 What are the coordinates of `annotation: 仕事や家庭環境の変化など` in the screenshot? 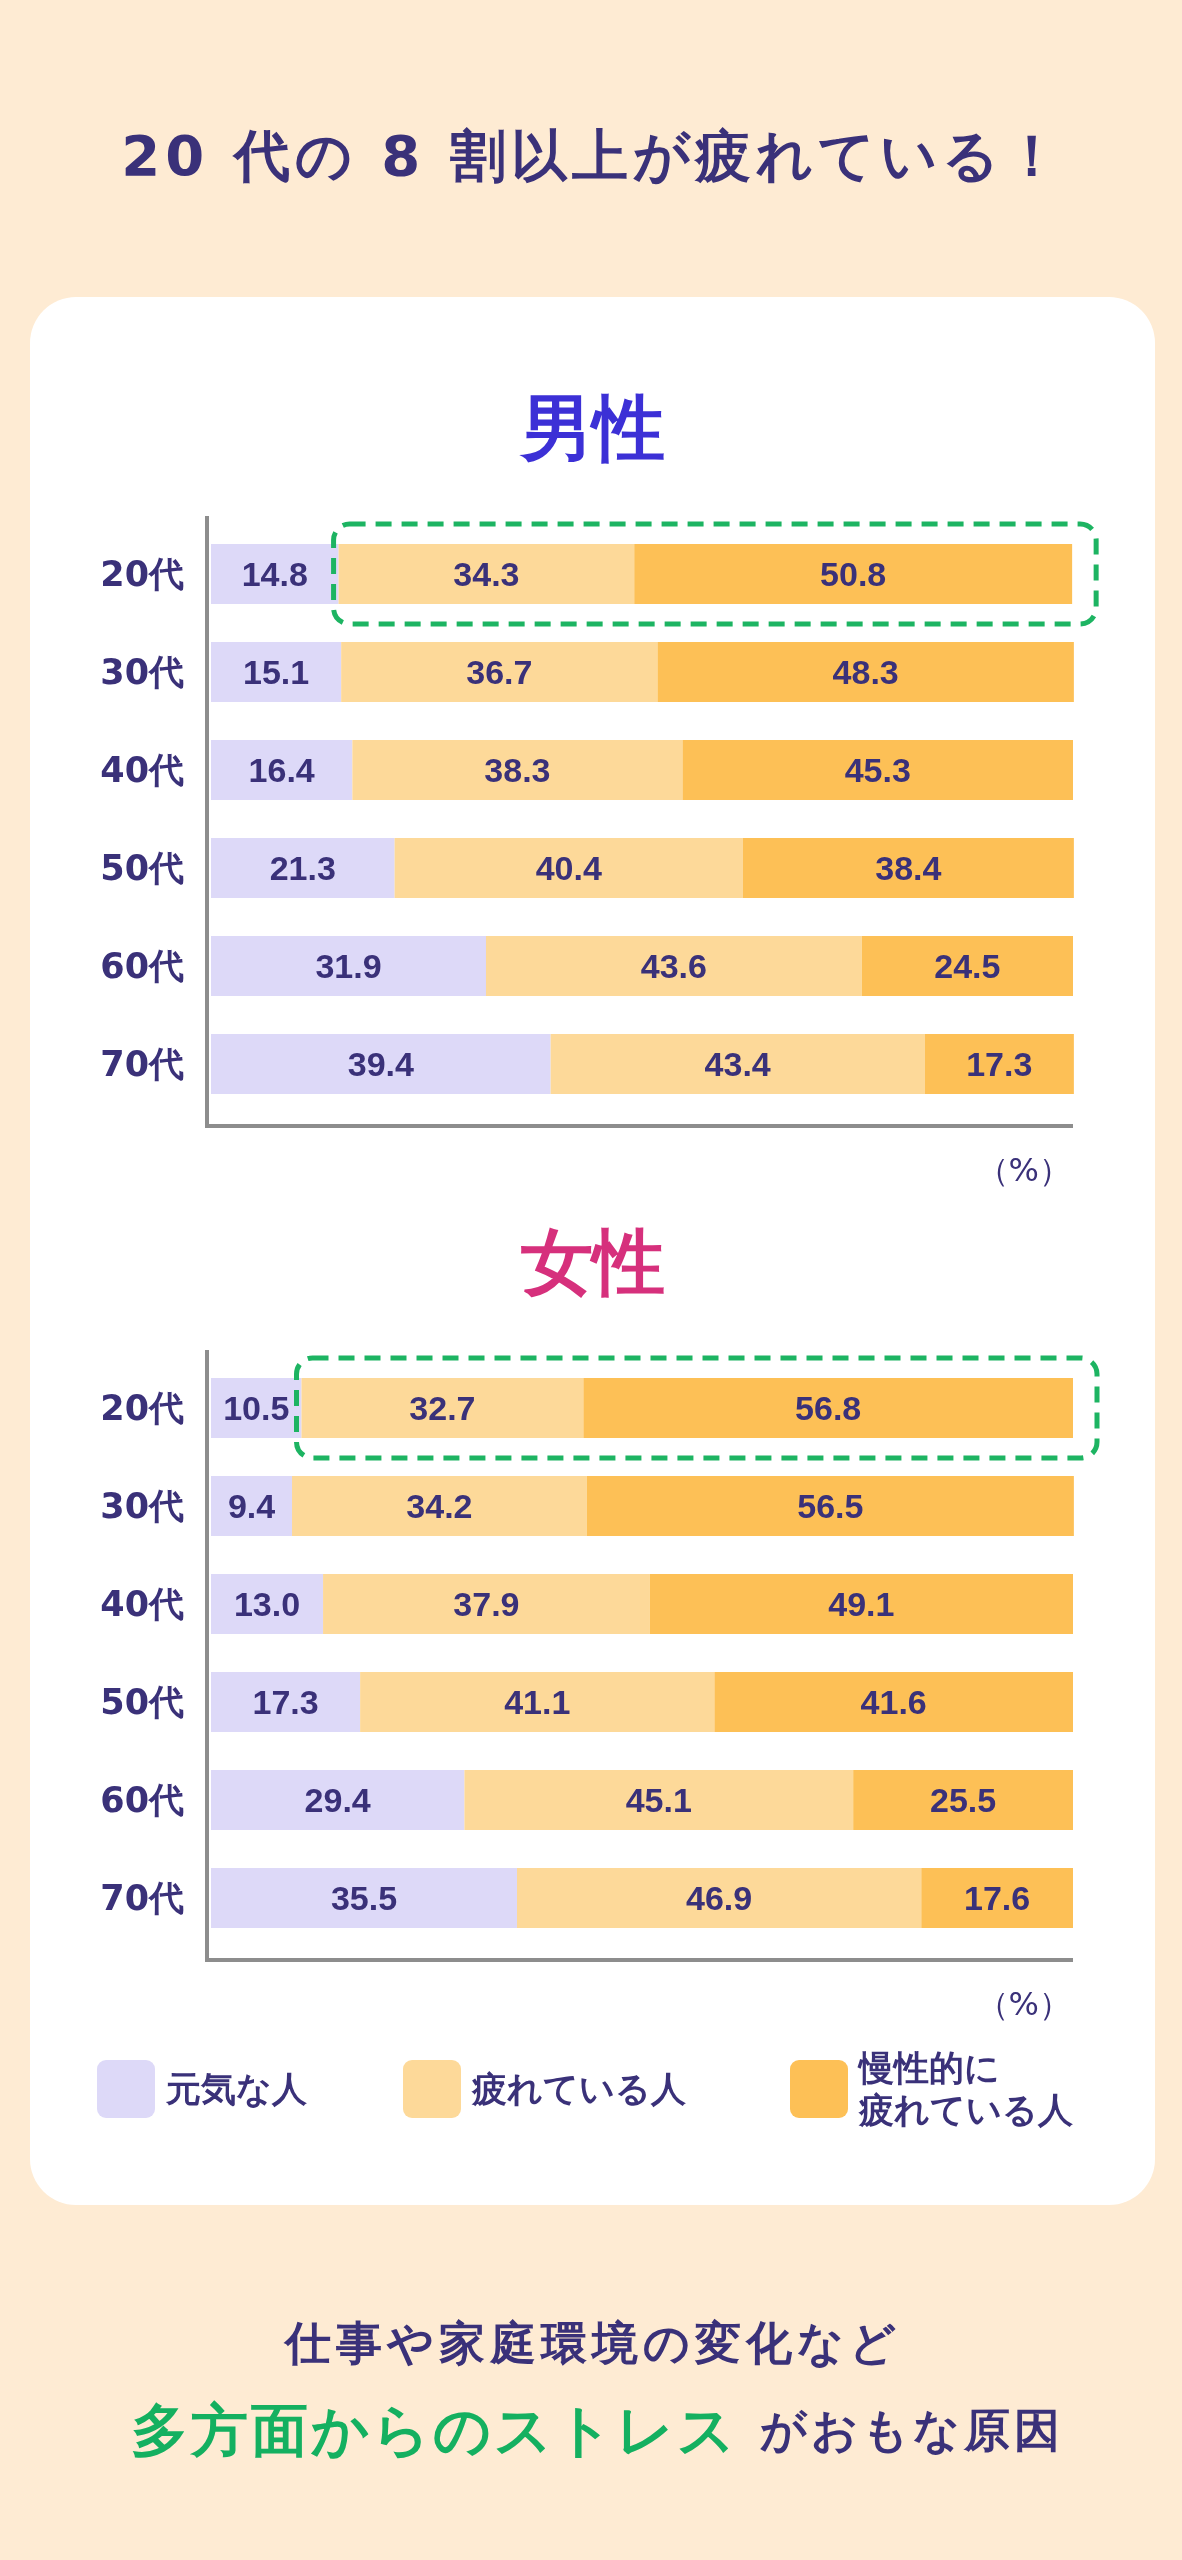 It's located at (593, 2343).